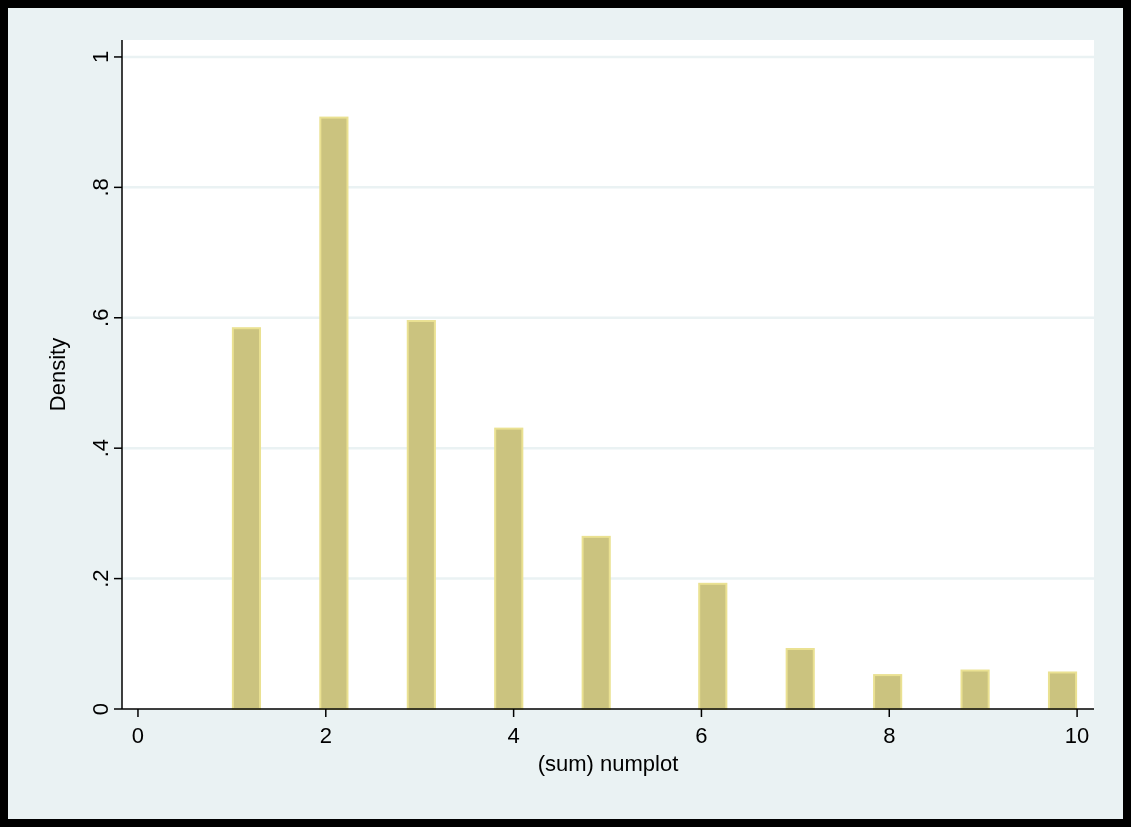  Describe the element at coordinates (100, 317) in the screenshot. I see `y-tick-label: .6` at that location.